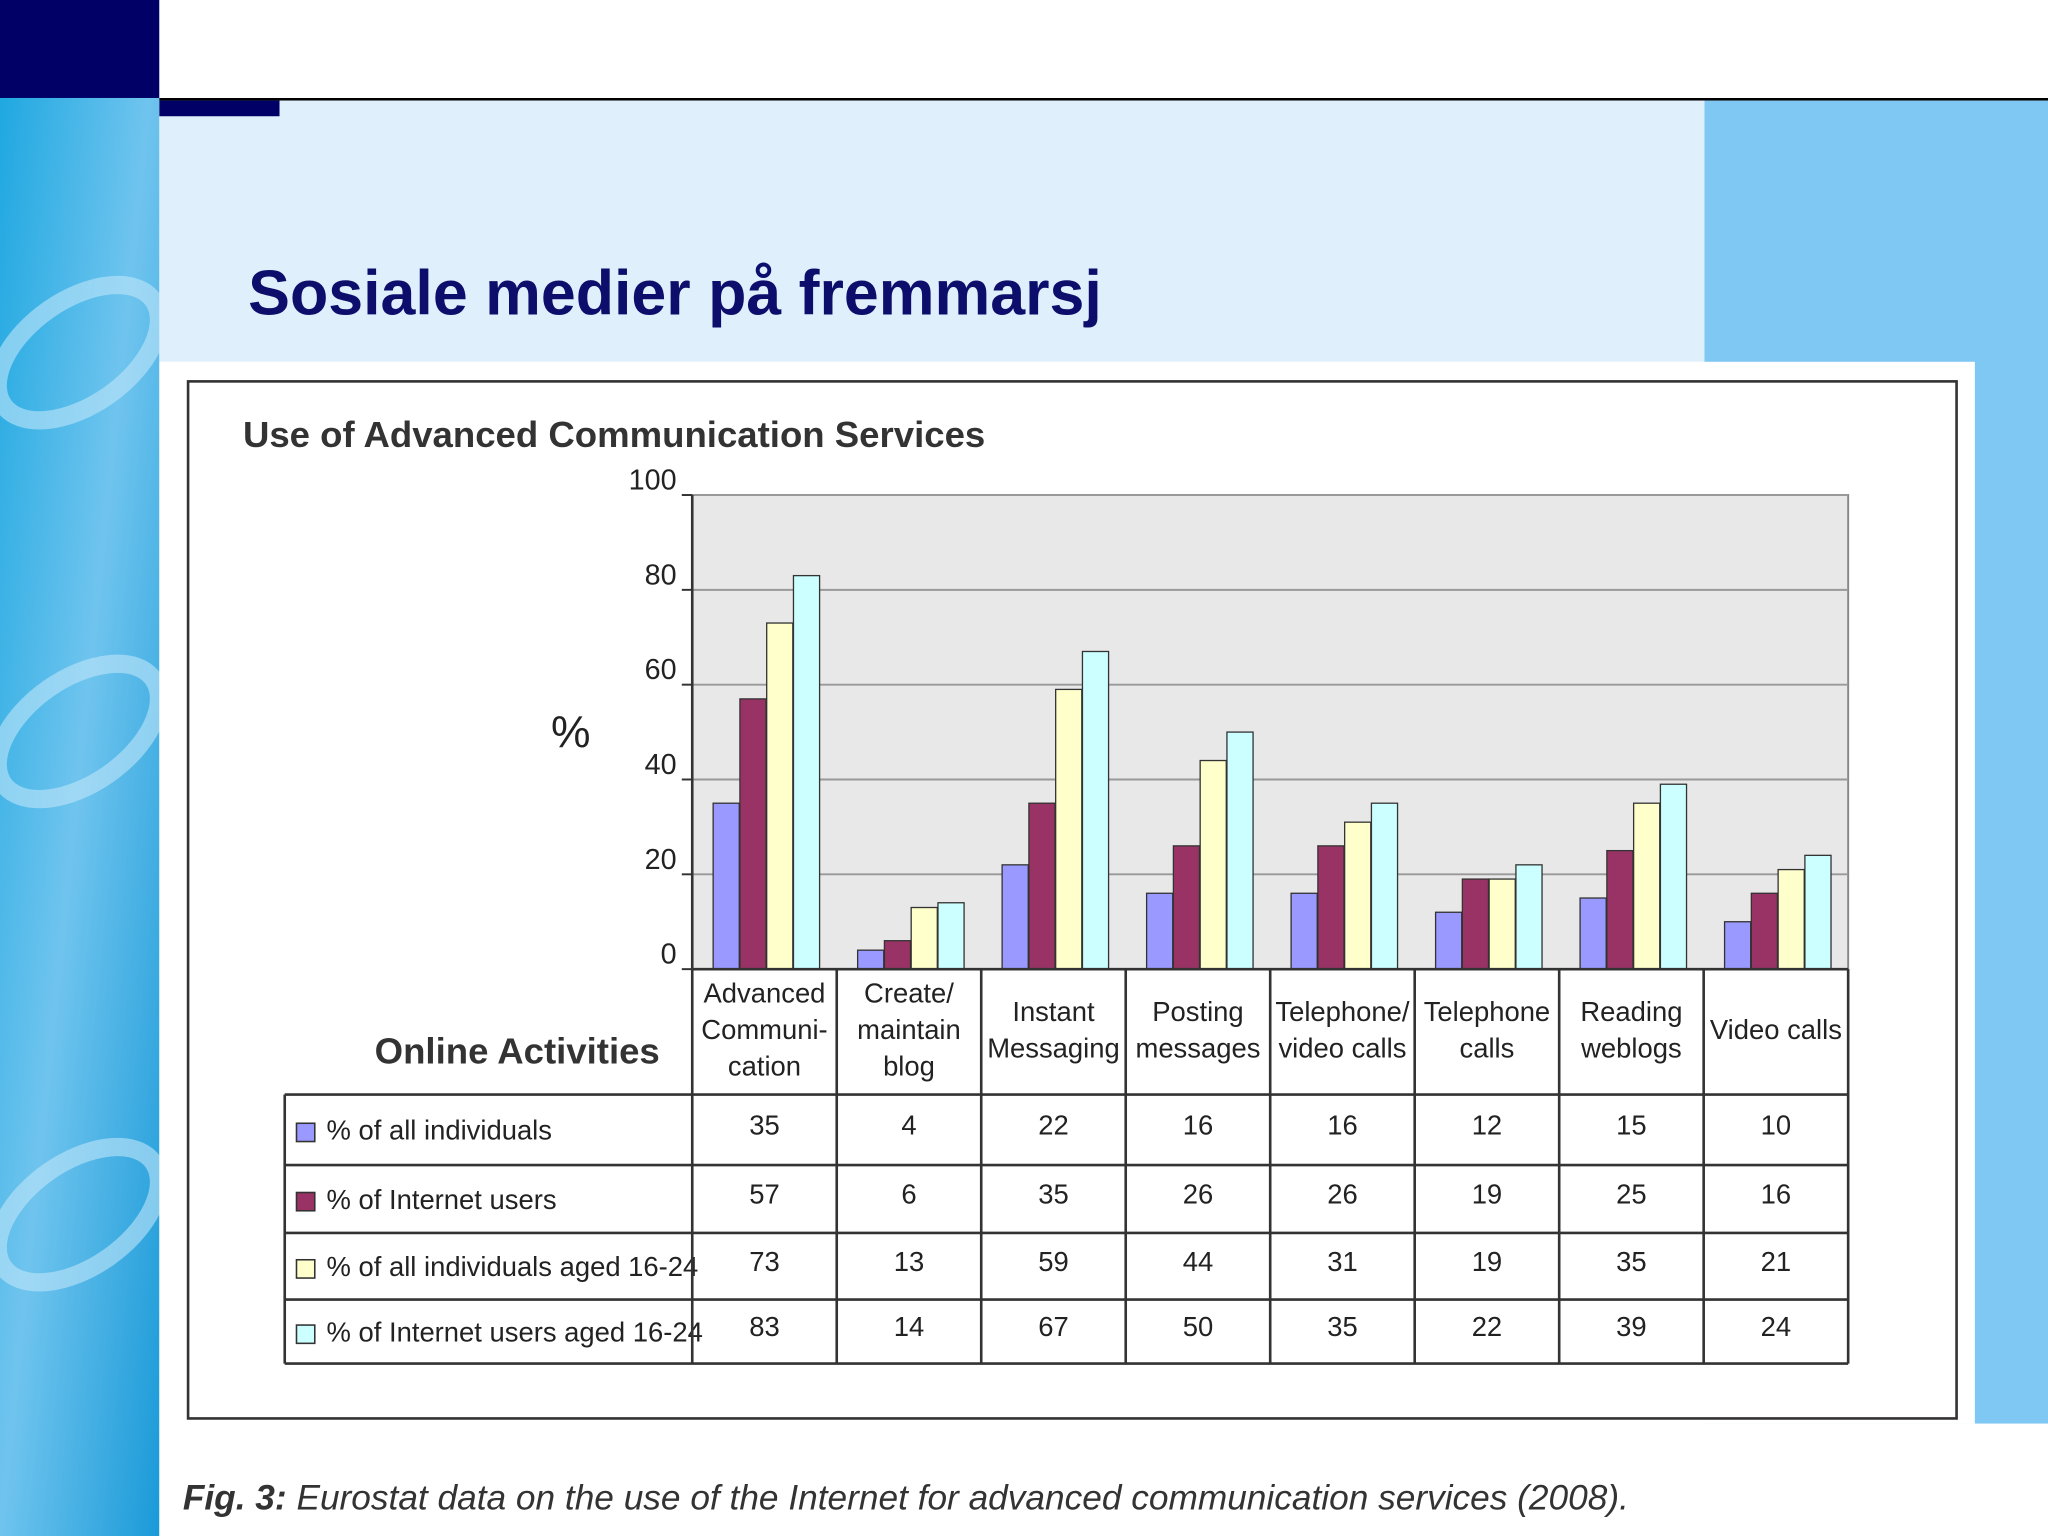  Describe the element at coordinates (614, 434) in the screenshot. I see `chart-title: Use of Advanced Communication Services` at that location.